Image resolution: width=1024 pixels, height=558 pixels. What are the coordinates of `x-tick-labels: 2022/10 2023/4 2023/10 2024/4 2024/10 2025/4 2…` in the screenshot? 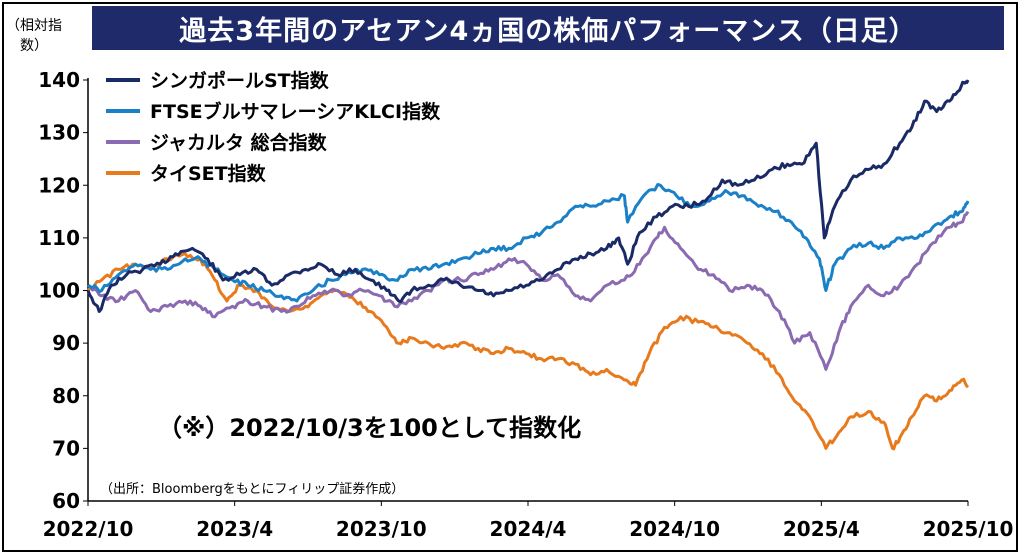 It's located at (528, 521).